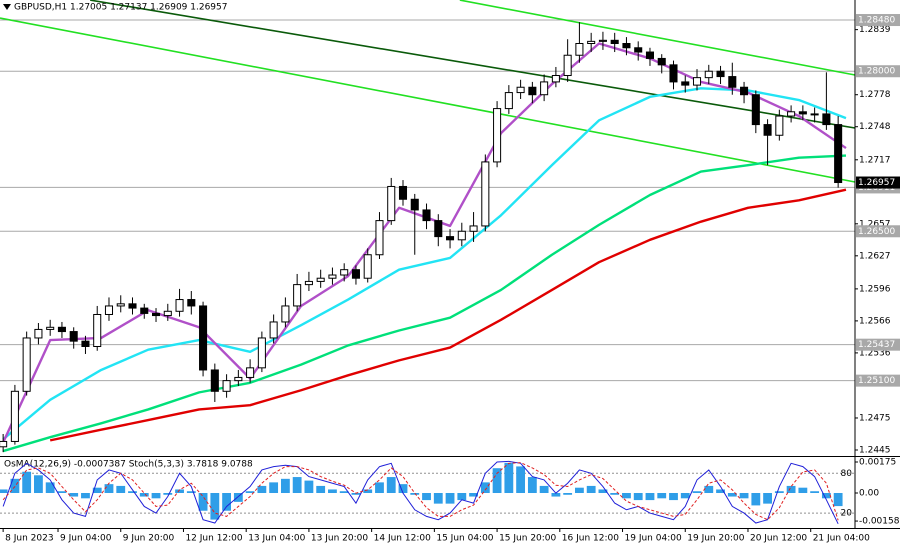  Describe the element at coordinates (876, 381) in the screenshot. I see `level-label: 1.25100` at that location.